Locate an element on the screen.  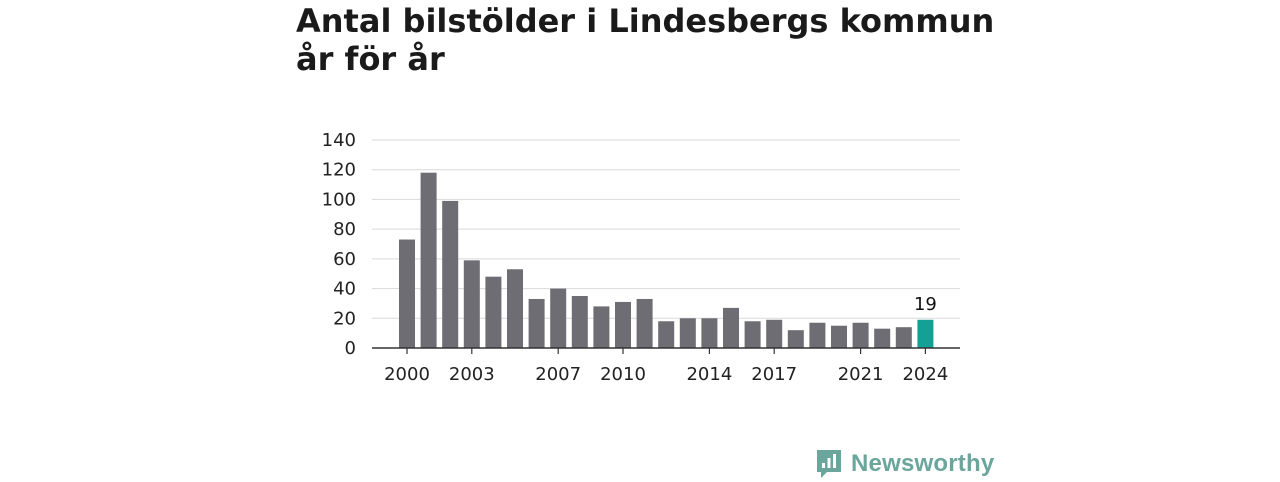
y-tick-label: 40 is located at coordinates (344, 289).